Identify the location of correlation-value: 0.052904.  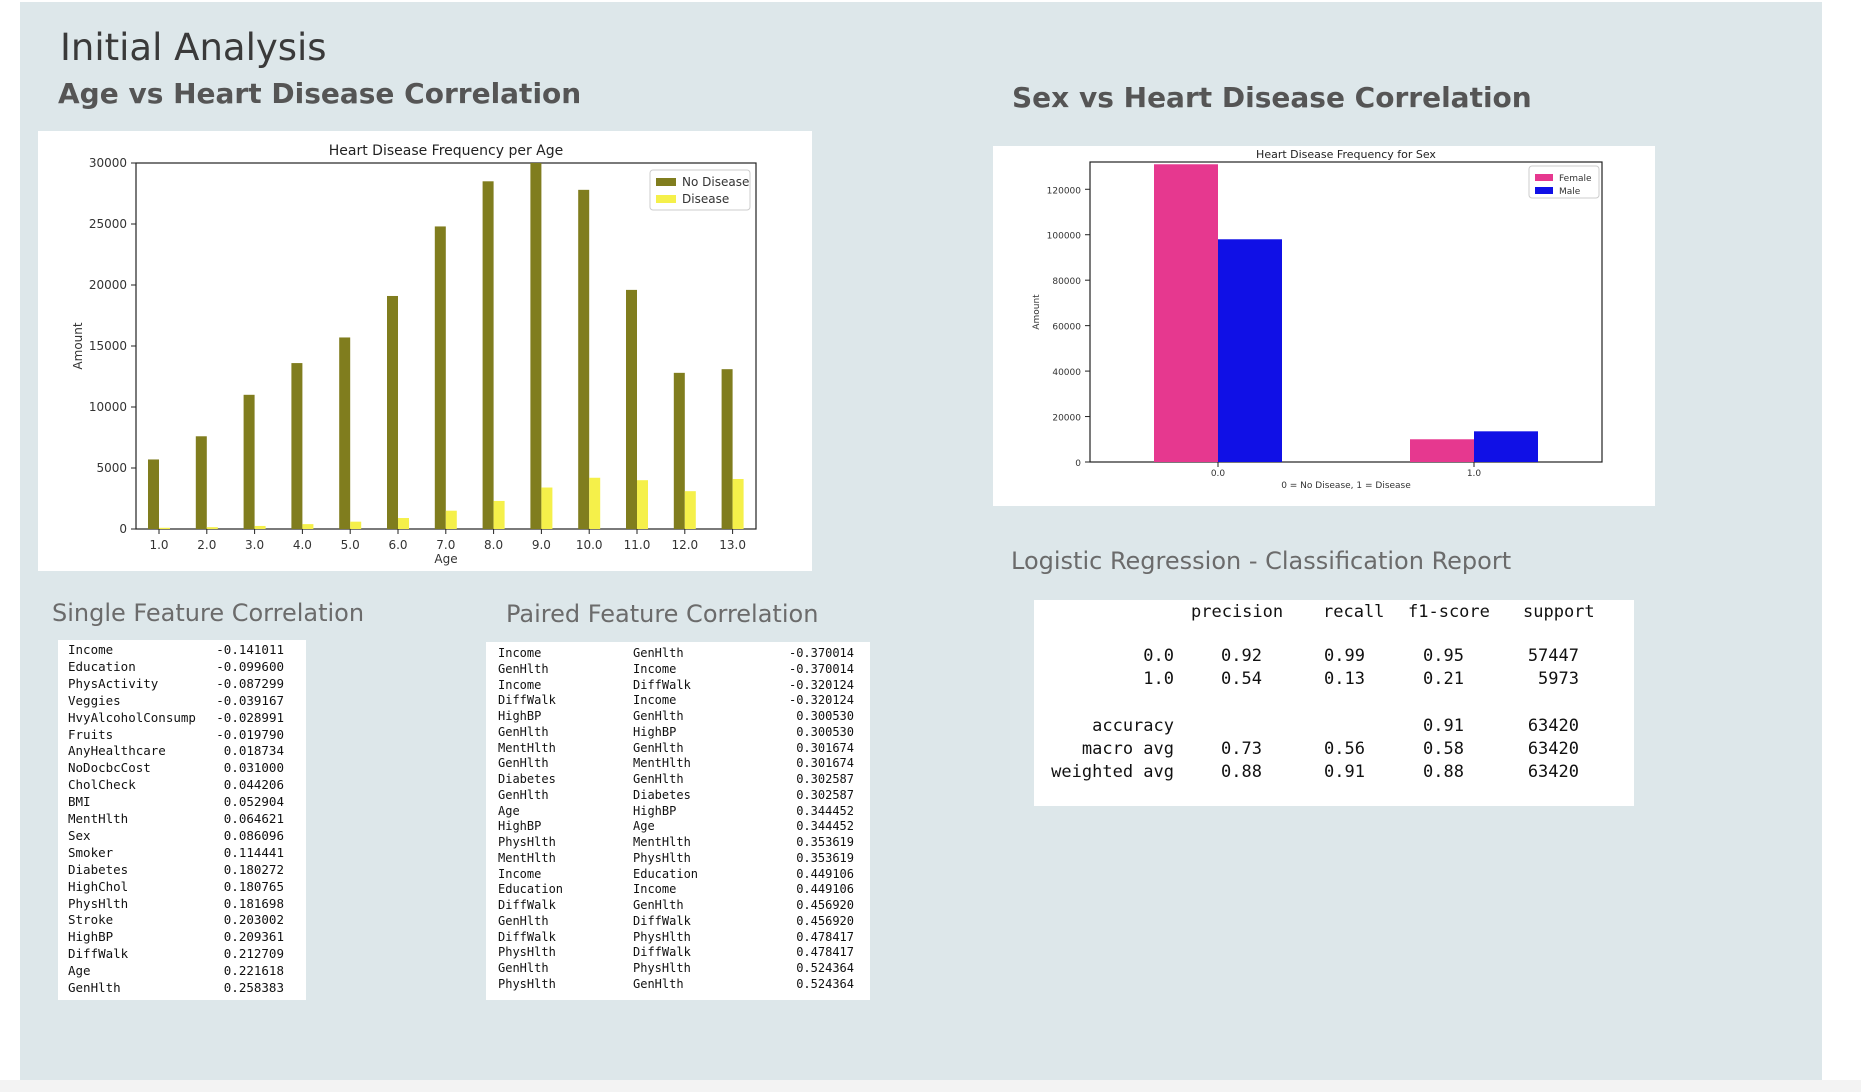
(253, 802).